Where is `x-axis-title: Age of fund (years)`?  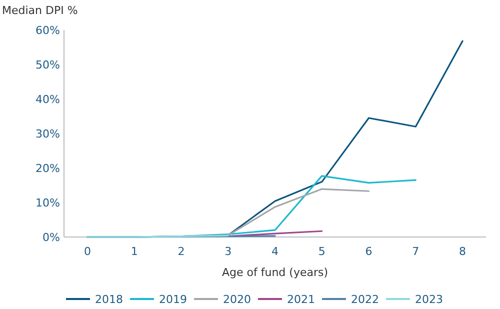
x-axis-title: Age of fund (years) is located at coordinates (275, 272).